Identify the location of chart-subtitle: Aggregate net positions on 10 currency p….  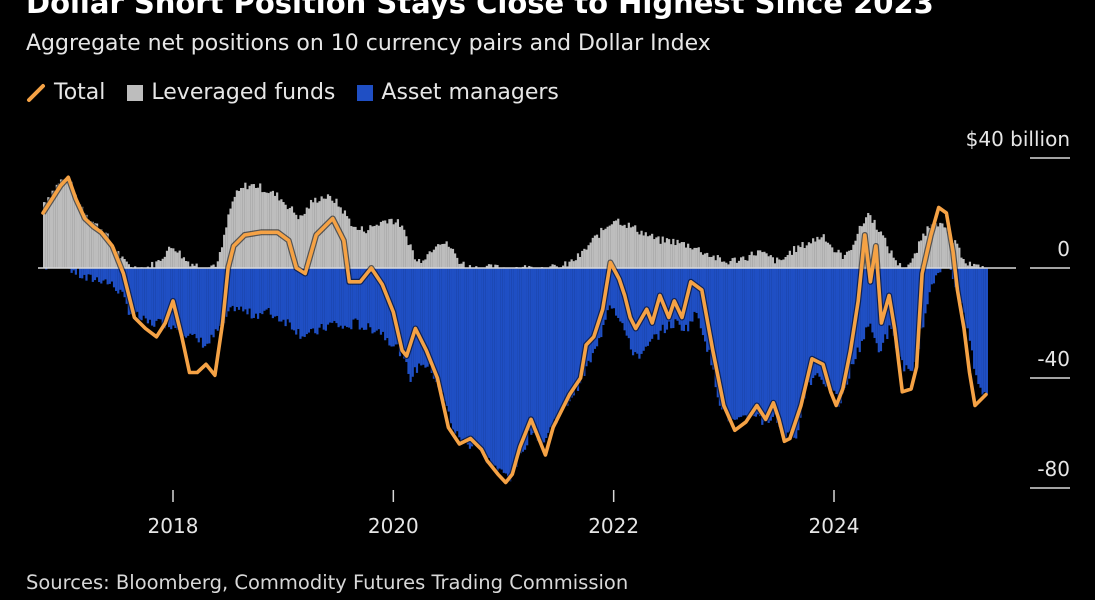
(368, 43).